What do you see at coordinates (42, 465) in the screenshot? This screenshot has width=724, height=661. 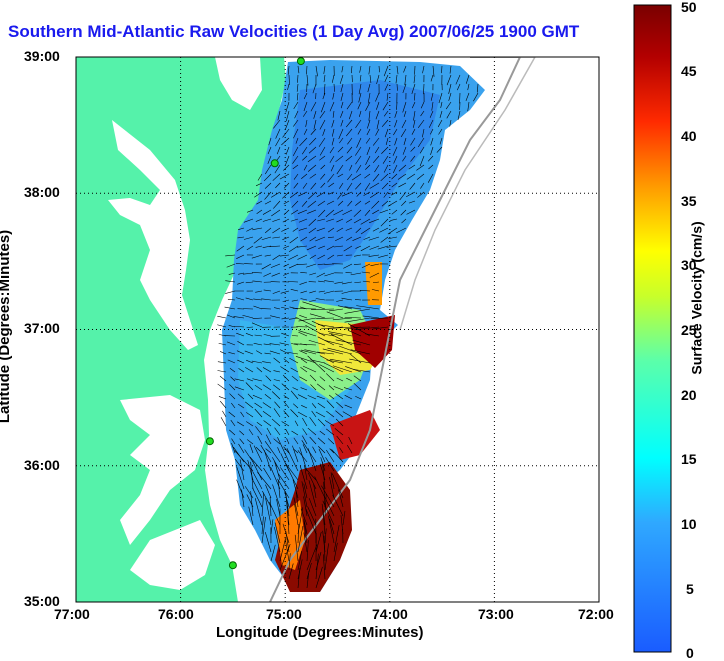 I see `y-tick-label: 36:00` at bounding box center [42, 465].